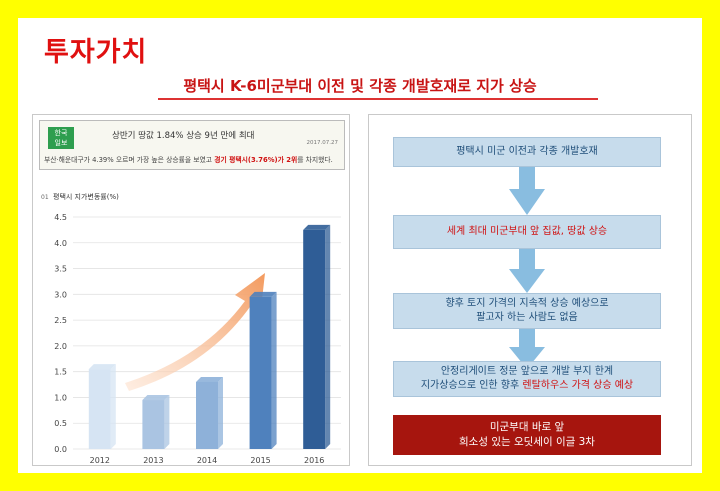 The width and height of the screenshot is (720, 491). I want to click on y-tick-label: 1.0, so click(60, 397).